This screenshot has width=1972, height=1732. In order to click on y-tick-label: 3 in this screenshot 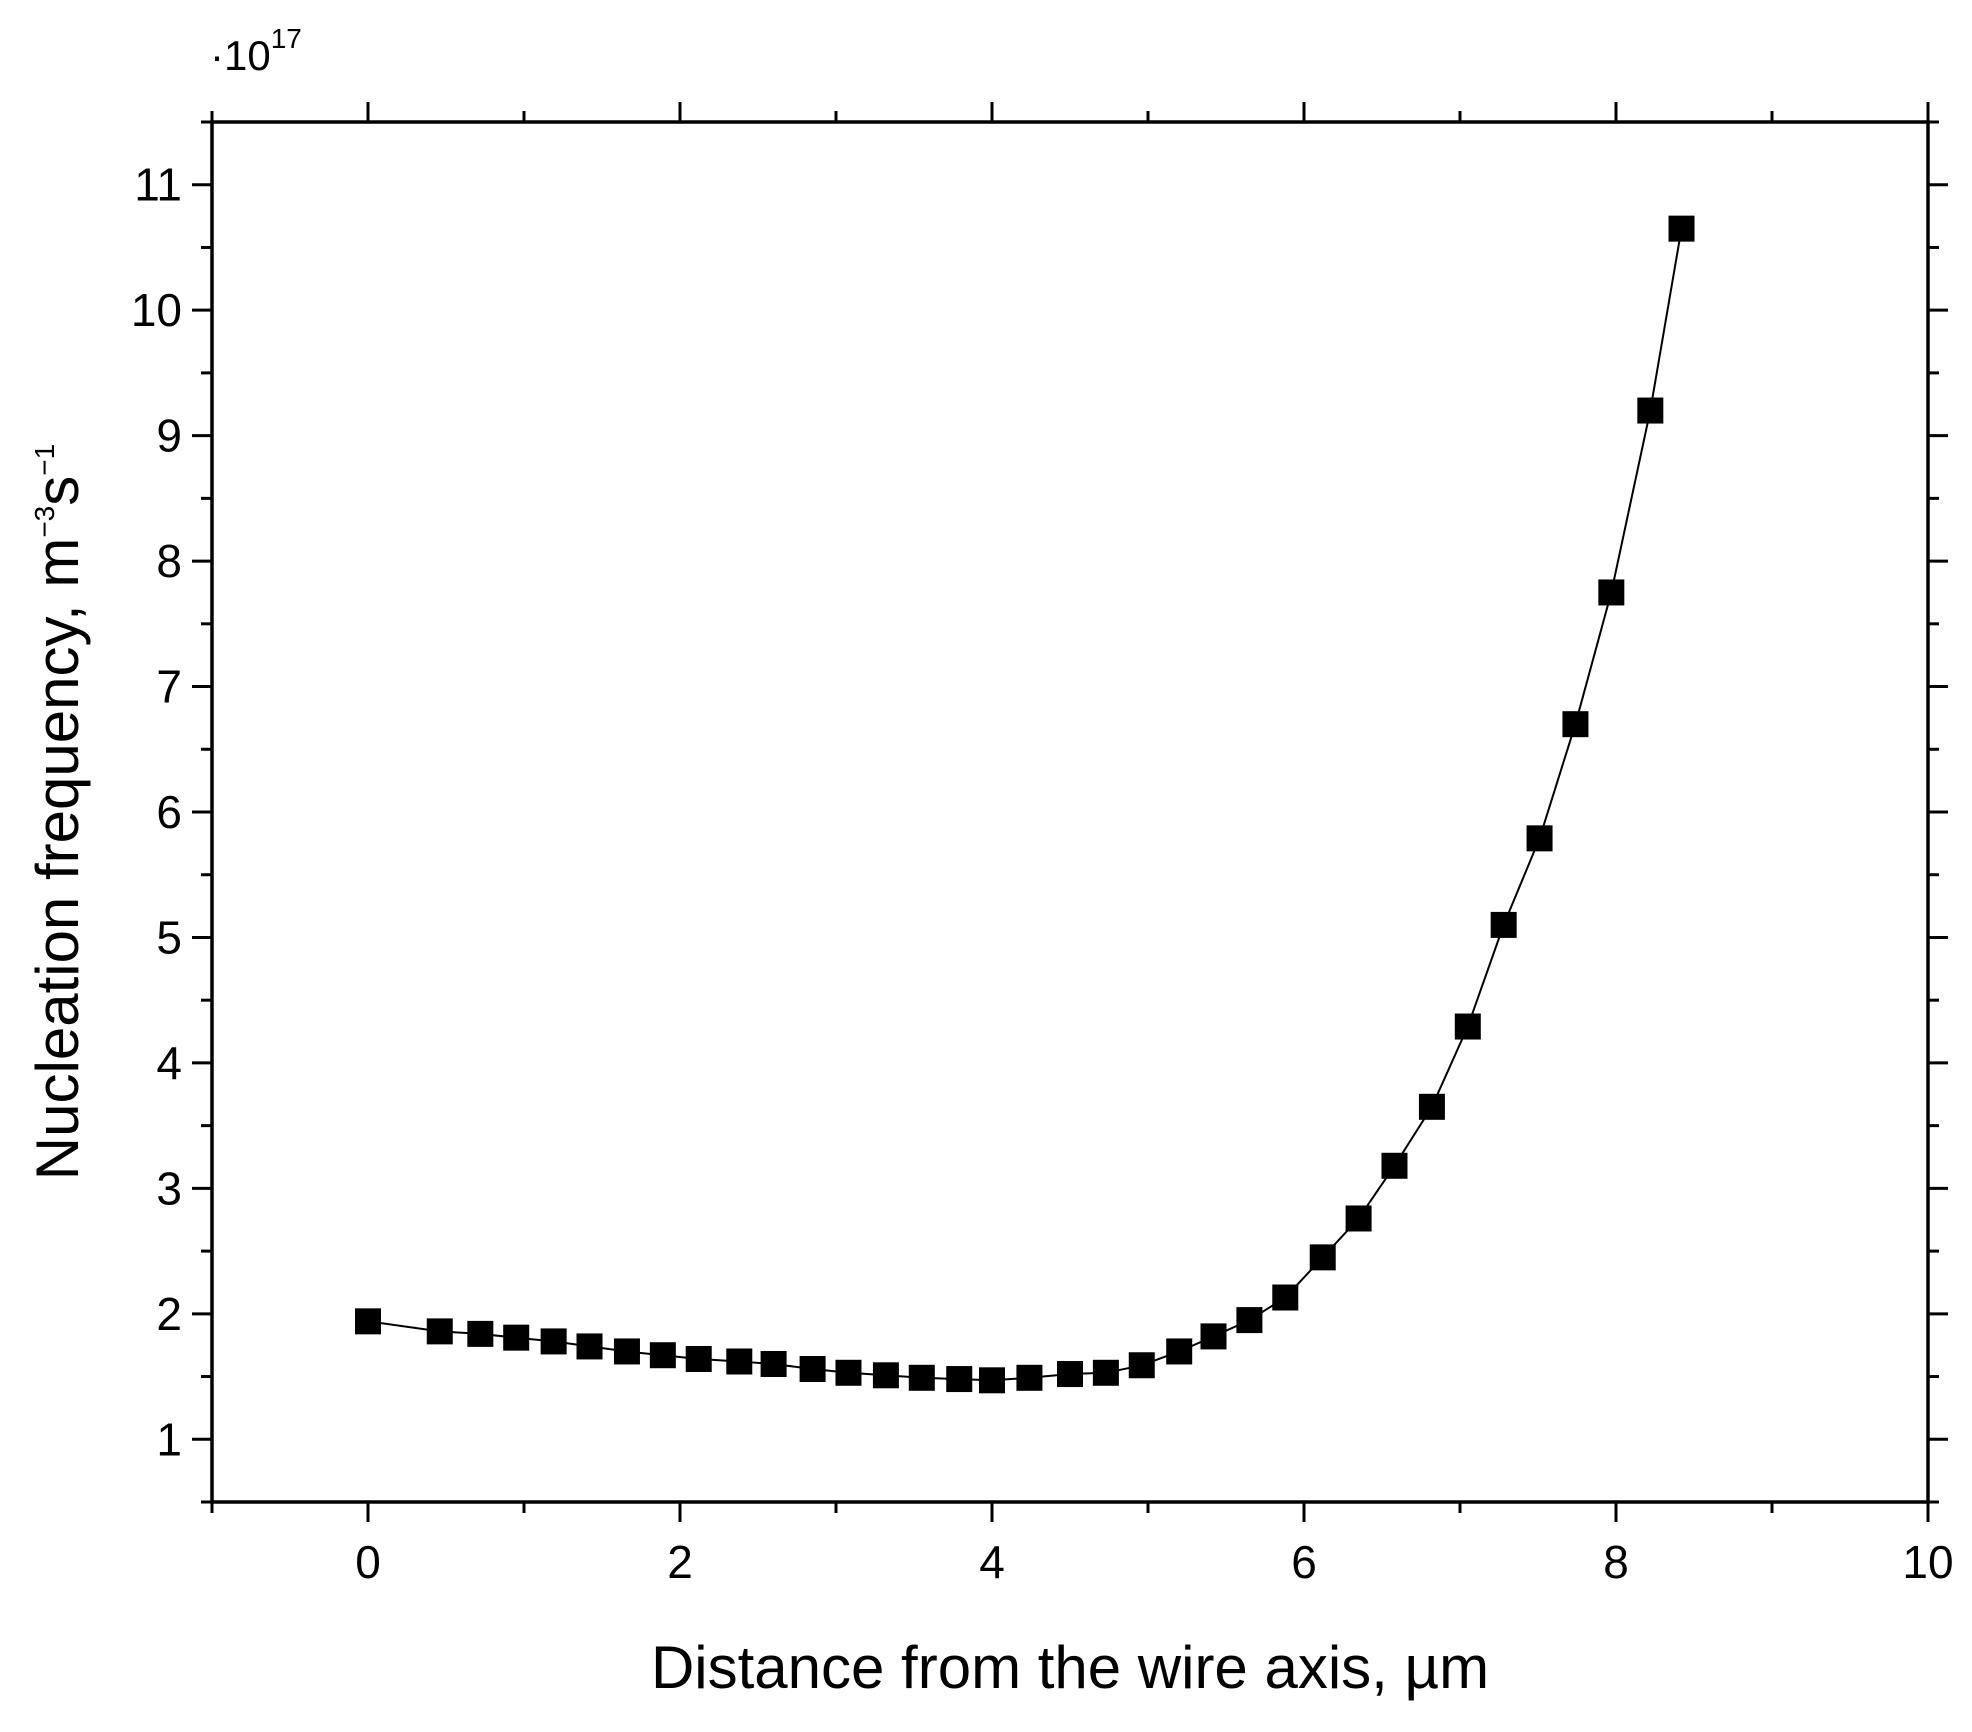, I will do `click(169, 1188)`.